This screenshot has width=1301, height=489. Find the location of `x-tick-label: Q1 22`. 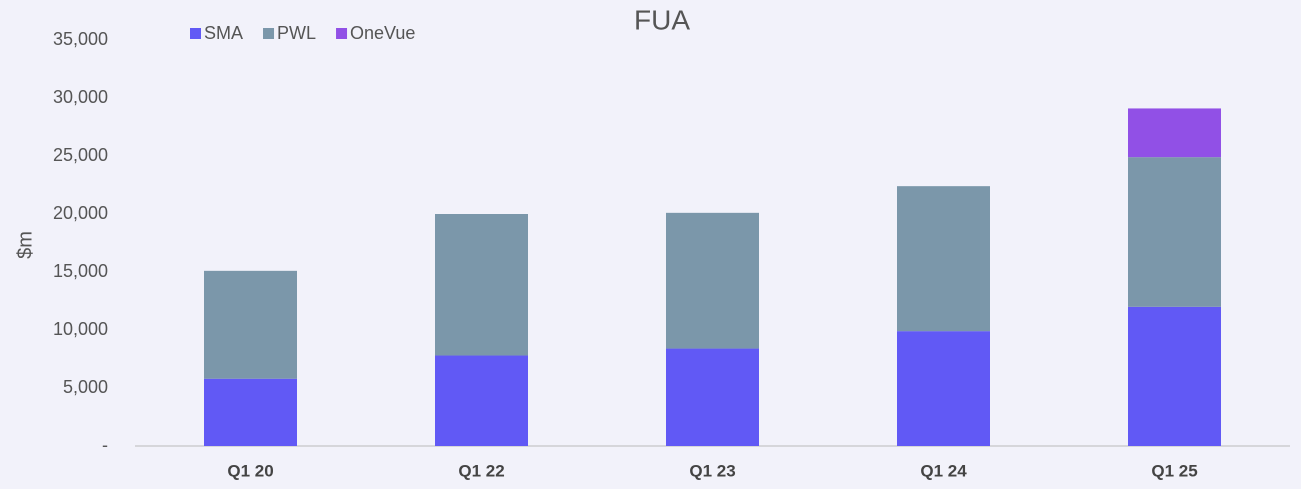

x-tick-label: Q1 22 is located at coordinates (481, 470).